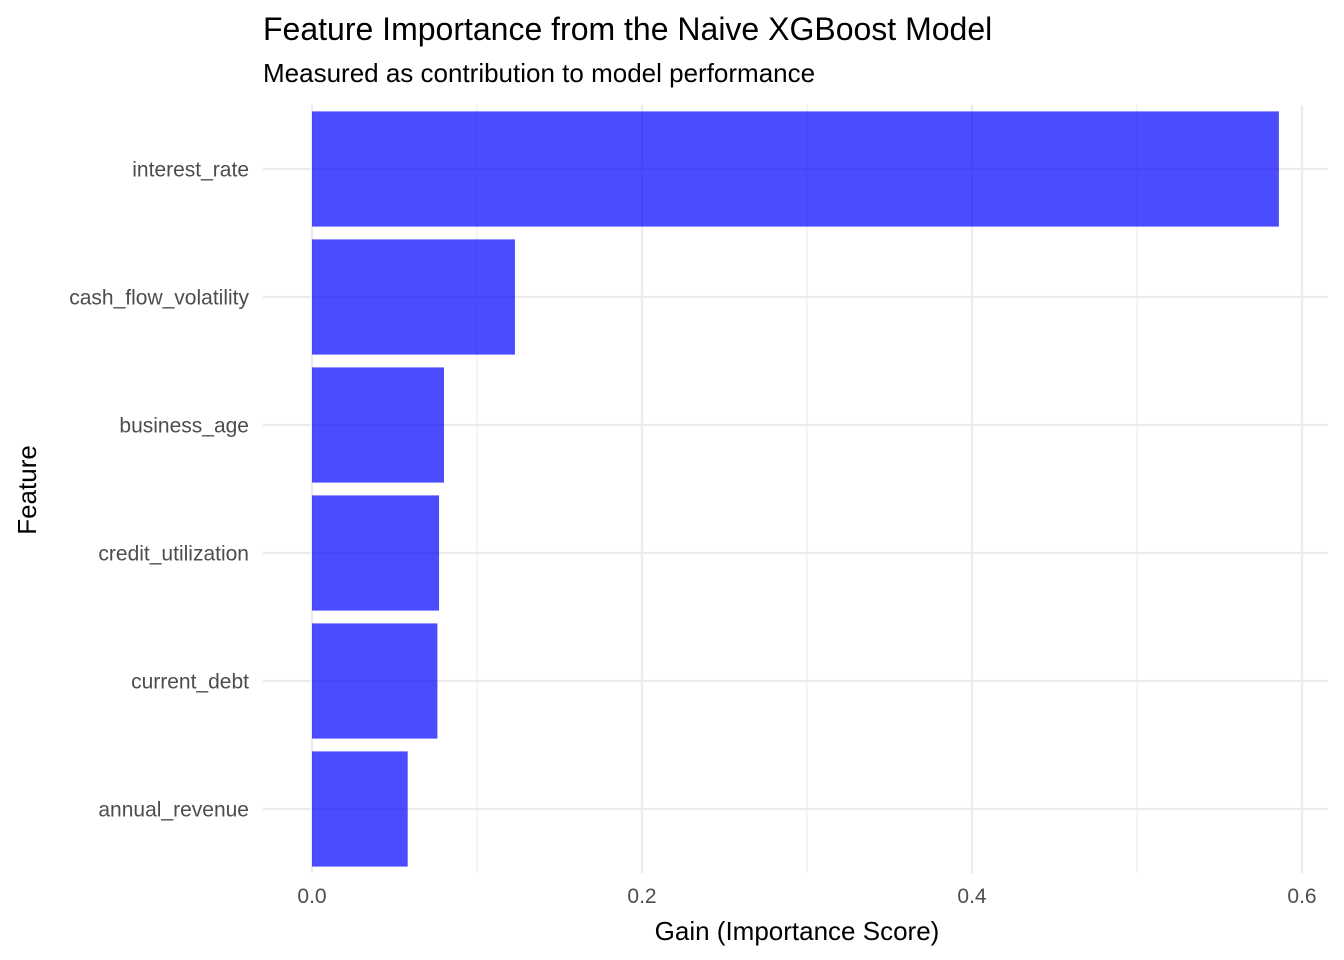 This screenshot has width=1344, height=960. Describe the element at coordinates (413, 297) in the screenshot. I see `bar-cash-flow-volatility` at that location.